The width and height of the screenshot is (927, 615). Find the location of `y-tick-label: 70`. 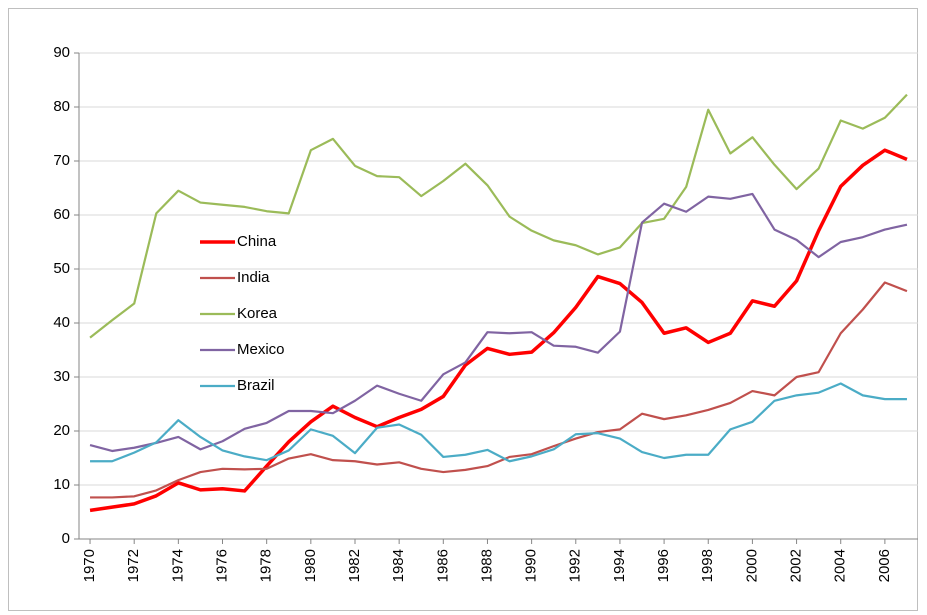

y-tick-label: 70 is located at coordinates (61, 160).